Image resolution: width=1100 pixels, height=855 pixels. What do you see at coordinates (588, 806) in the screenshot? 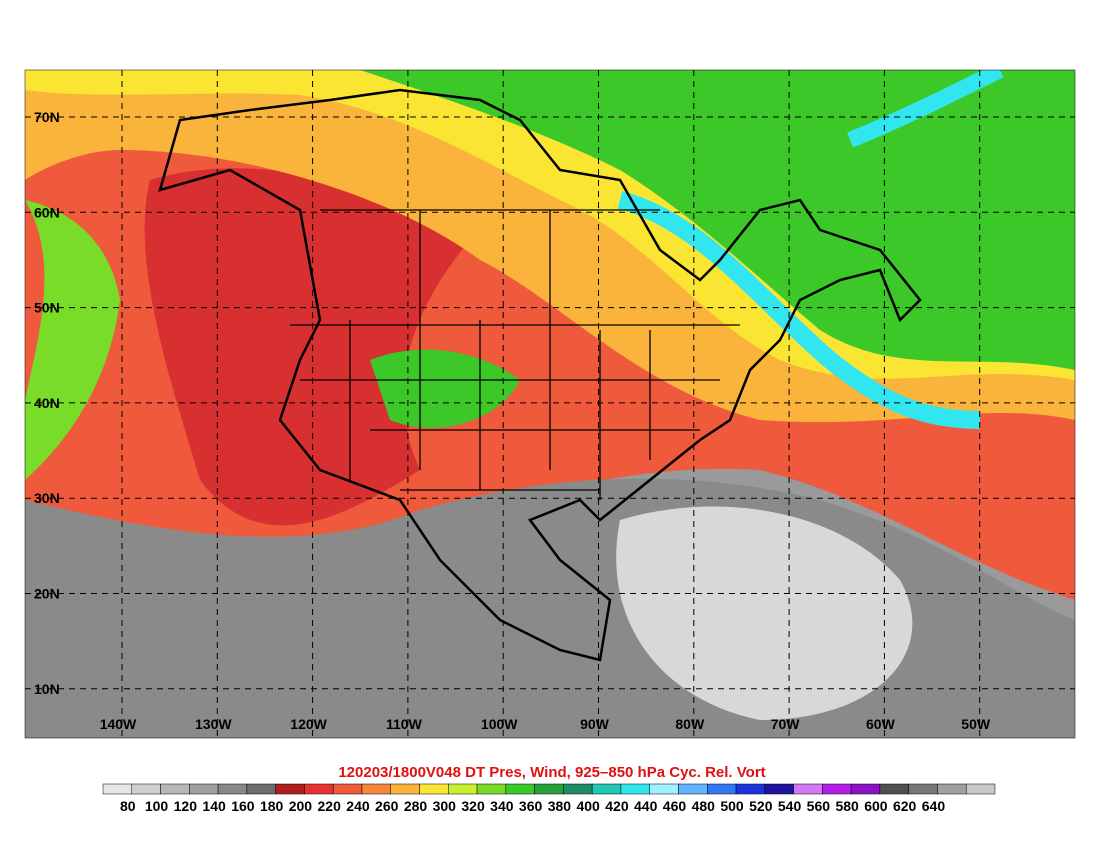
I see `colorbar-label: 400` at bounding box center [588, 806].